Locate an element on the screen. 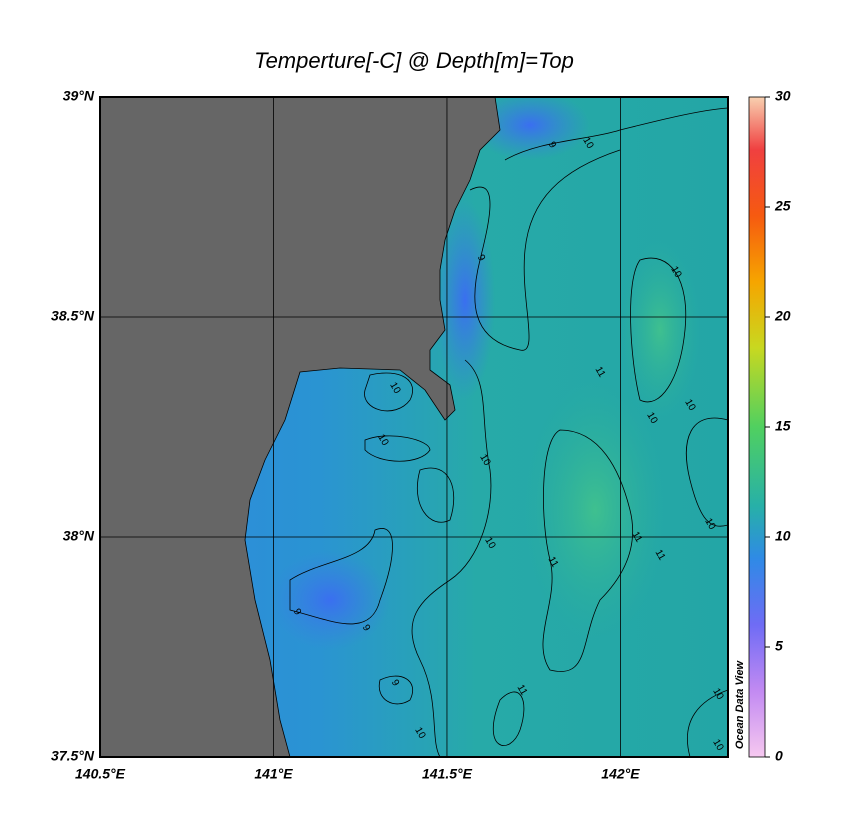 This screenshot has width=864, height=839. colorbar-tick-label: 20 is located at coordinates (782, 316).